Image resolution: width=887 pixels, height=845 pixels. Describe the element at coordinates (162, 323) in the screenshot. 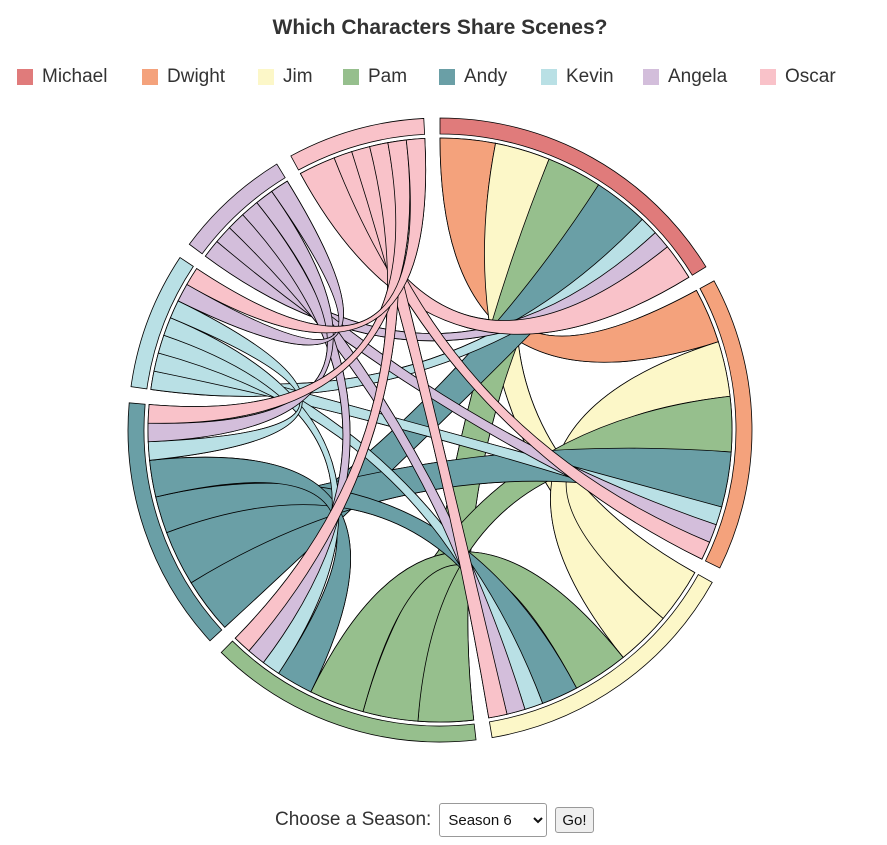

I see `group-arc-kevin` at that location.